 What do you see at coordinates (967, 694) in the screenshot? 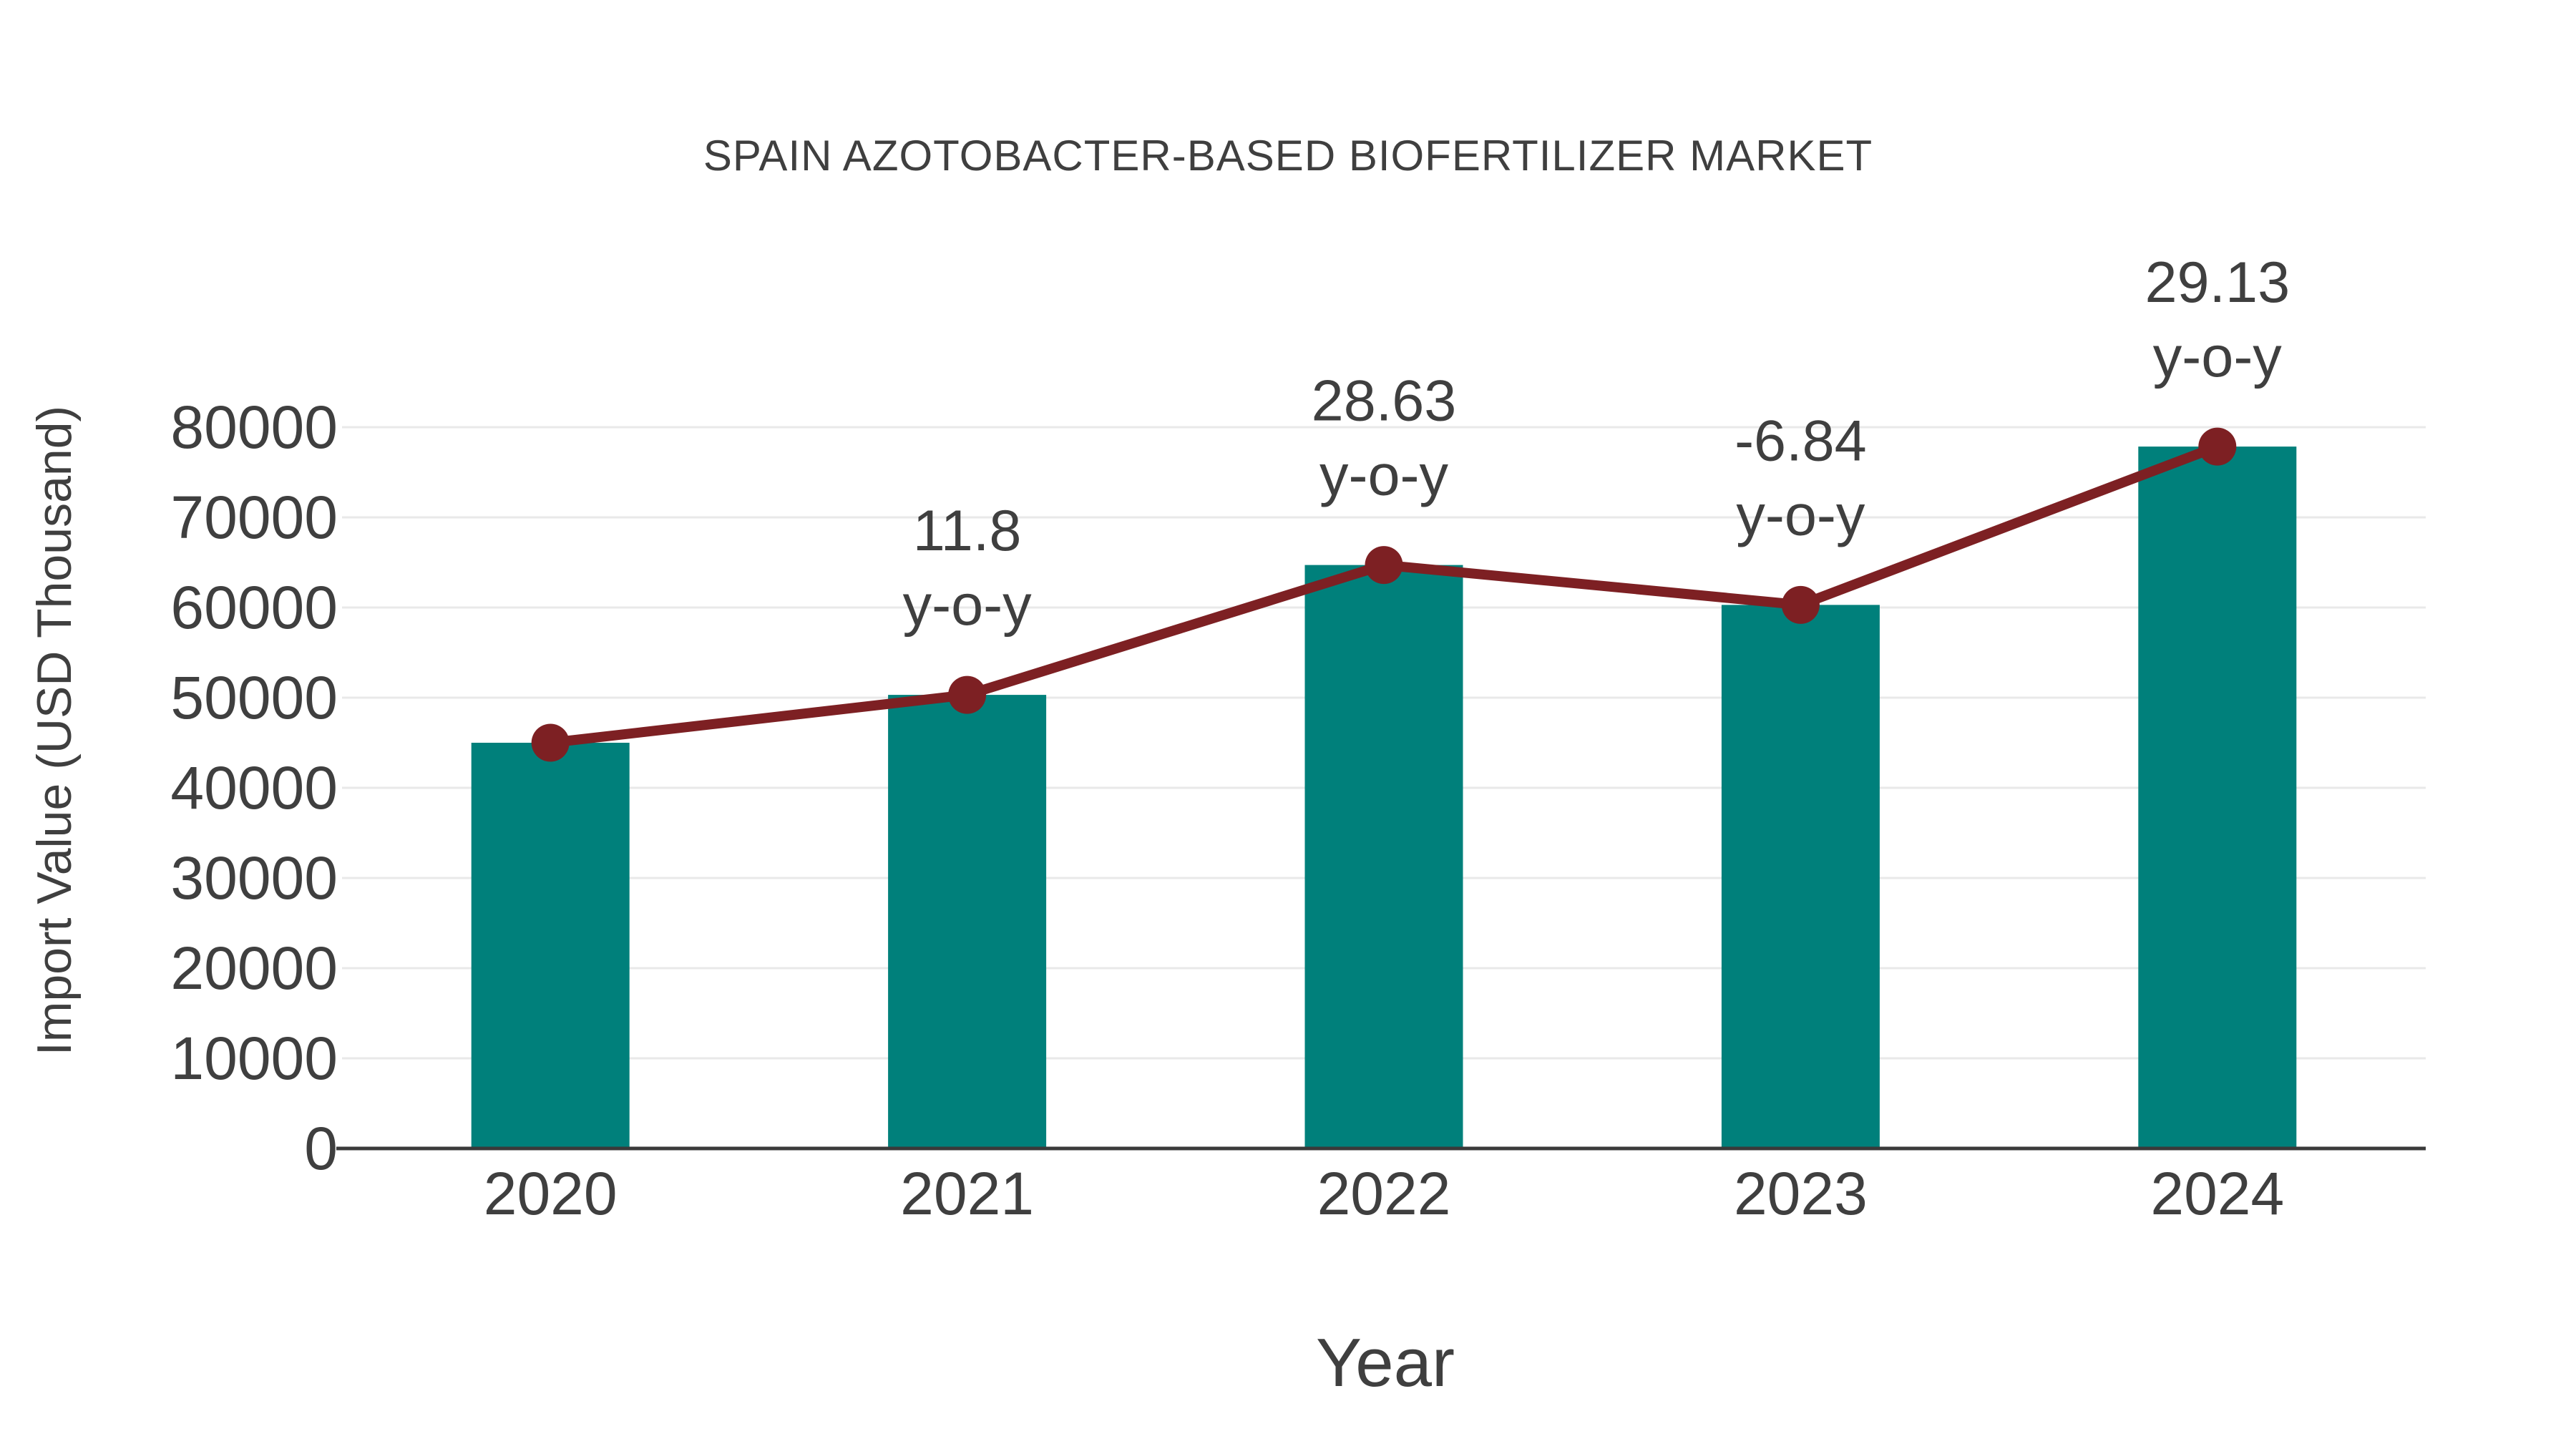
I see `trend-marker-2021` at bounding box center [967, 694].